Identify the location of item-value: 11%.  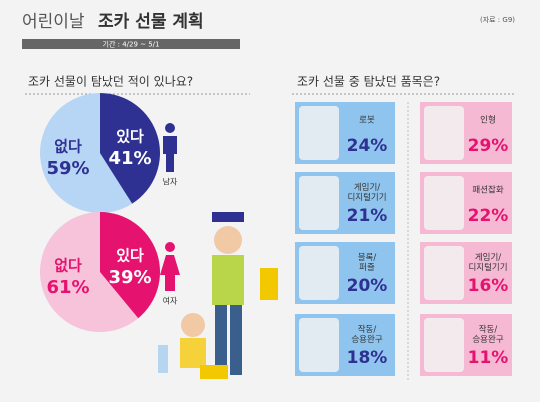
(488, 358).